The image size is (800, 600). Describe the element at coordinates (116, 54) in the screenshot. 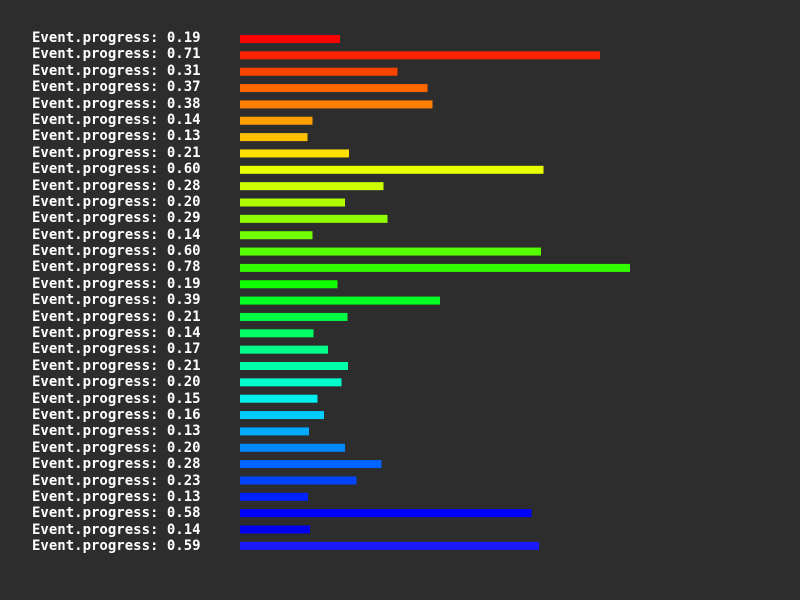

I see `bar-label: Event.progress: 0.71` at that location.